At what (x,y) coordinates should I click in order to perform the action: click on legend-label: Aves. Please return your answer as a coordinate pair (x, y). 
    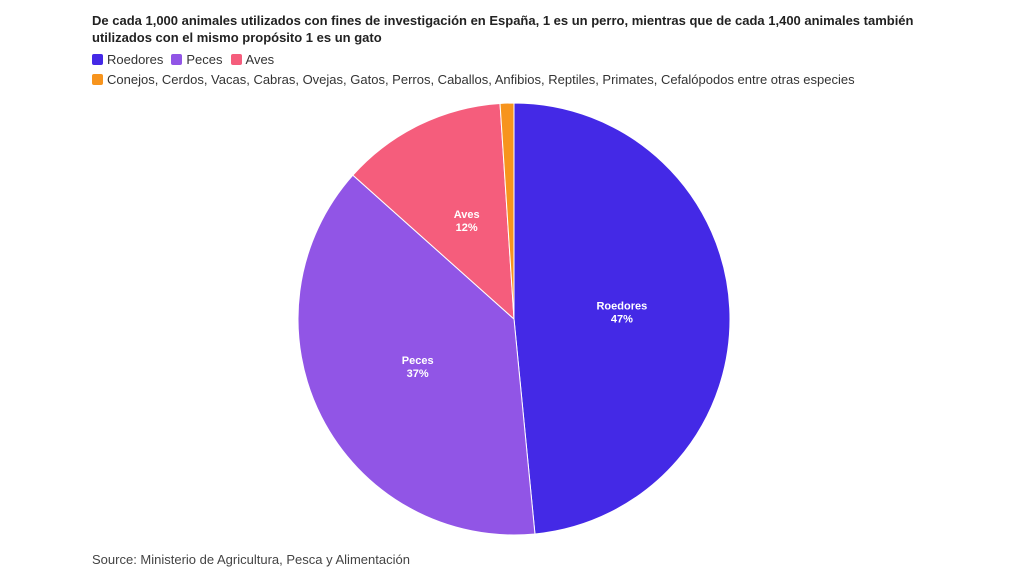
    Looking at the image, I should click on (260, 59).